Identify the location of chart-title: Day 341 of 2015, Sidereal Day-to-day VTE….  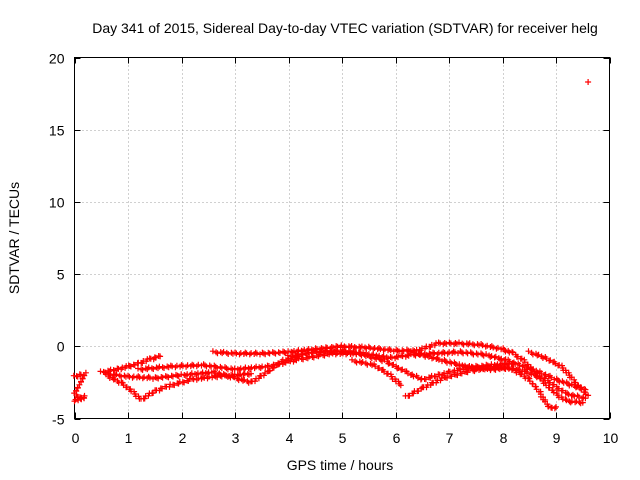
(345, 28).